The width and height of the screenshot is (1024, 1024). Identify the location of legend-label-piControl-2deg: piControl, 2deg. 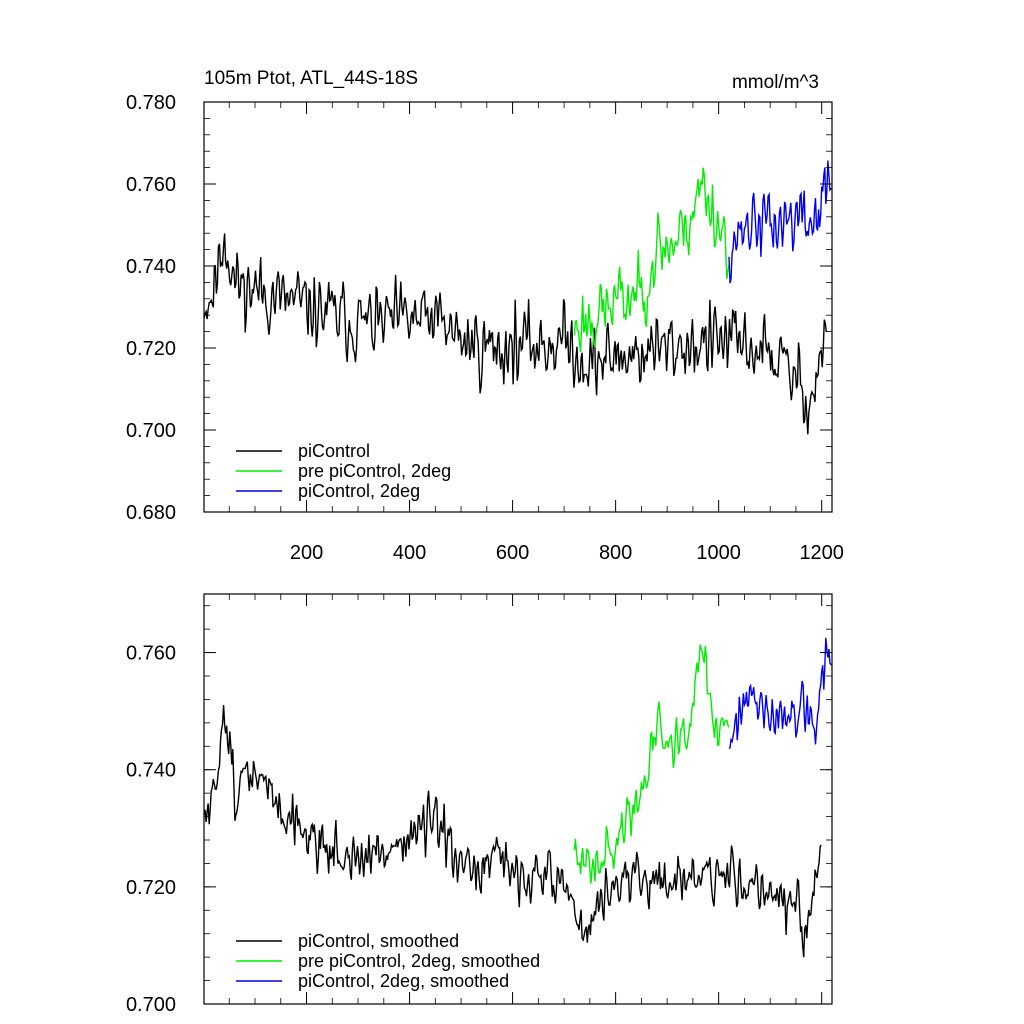
(359, 491).